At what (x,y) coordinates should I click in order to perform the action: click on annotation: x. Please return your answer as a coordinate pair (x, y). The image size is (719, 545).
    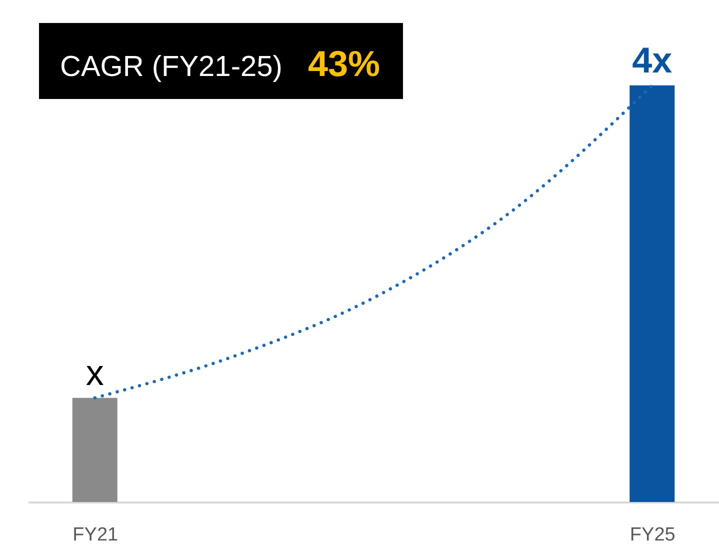
    Looking at the image, I should click on (95, 372).